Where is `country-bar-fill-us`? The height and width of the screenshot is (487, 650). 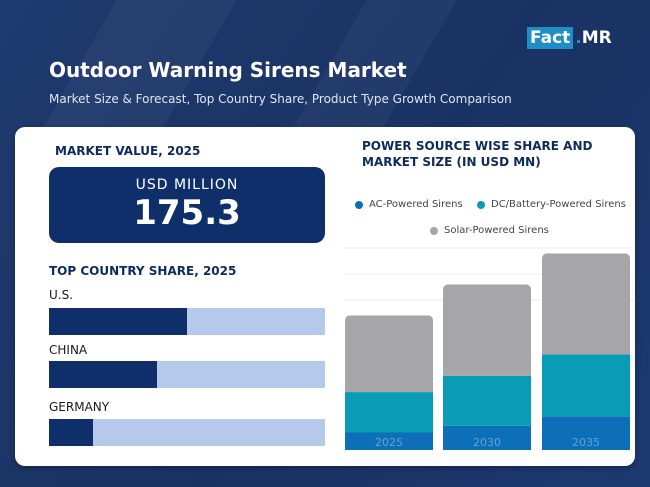
country-bar-fill-us is located at coordinates (118, 321).